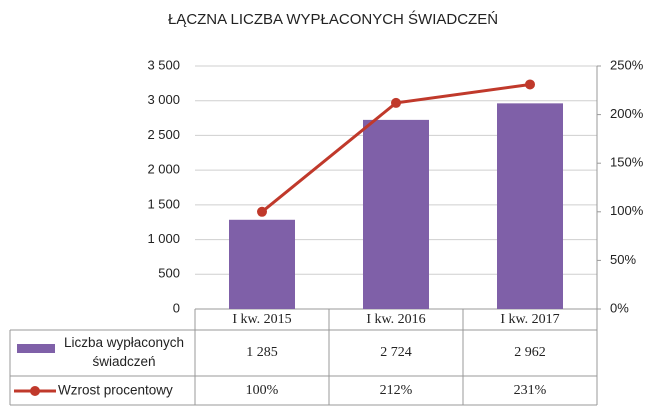 The width and height of the screenshot is (651, 406). I want to click on chart-title: ŁĄCZNA LICZBA WYPŁACONYCH ŚWIADCZEŃ, so click(333, 19).